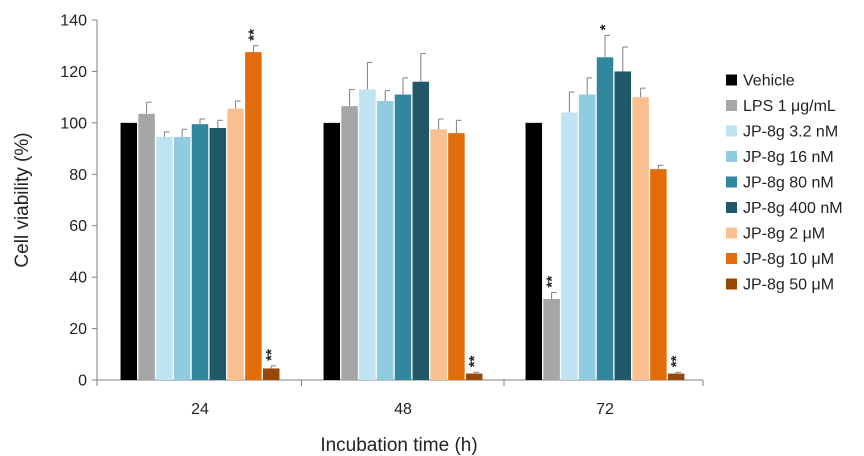  Describe the element at coordinates (403, 409) in the screenshot. I see `x-tick-label: 48` at that location.